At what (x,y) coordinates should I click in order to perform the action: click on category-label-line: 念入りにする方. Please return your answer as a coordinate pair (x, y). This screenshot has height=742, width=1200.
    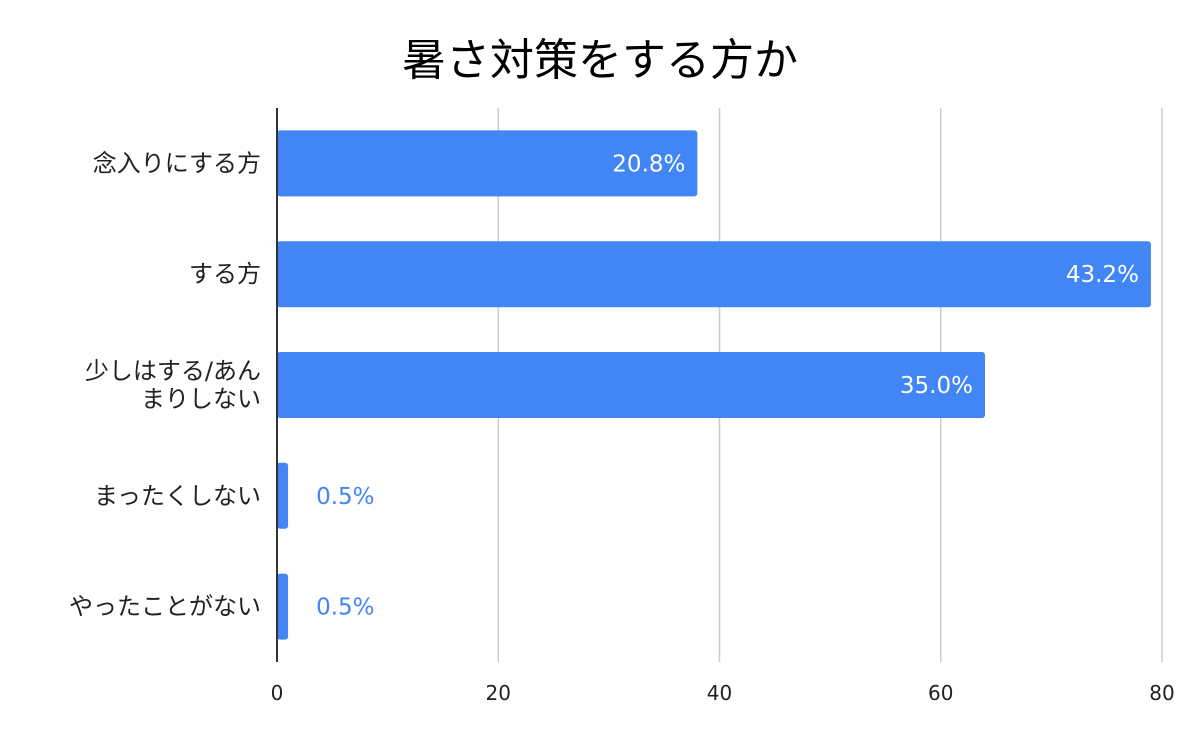
    Looking at the image, I should click on (177, 163).